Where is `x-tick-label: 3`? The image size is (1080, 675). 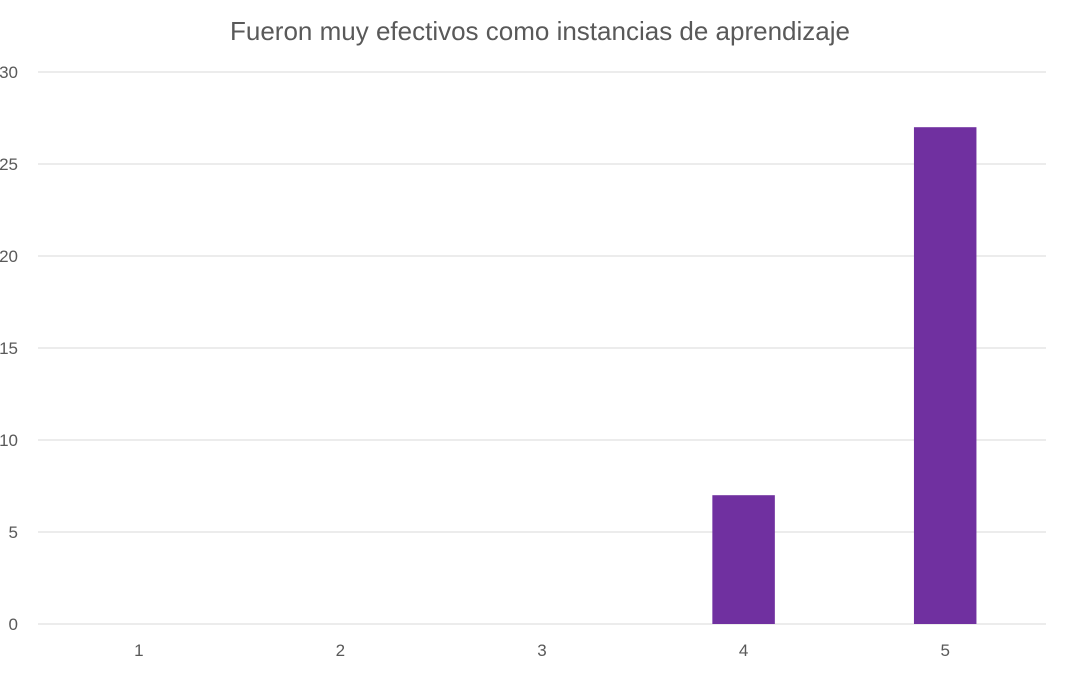
x-tick-label: 3 is located at coordinates (541, 650).